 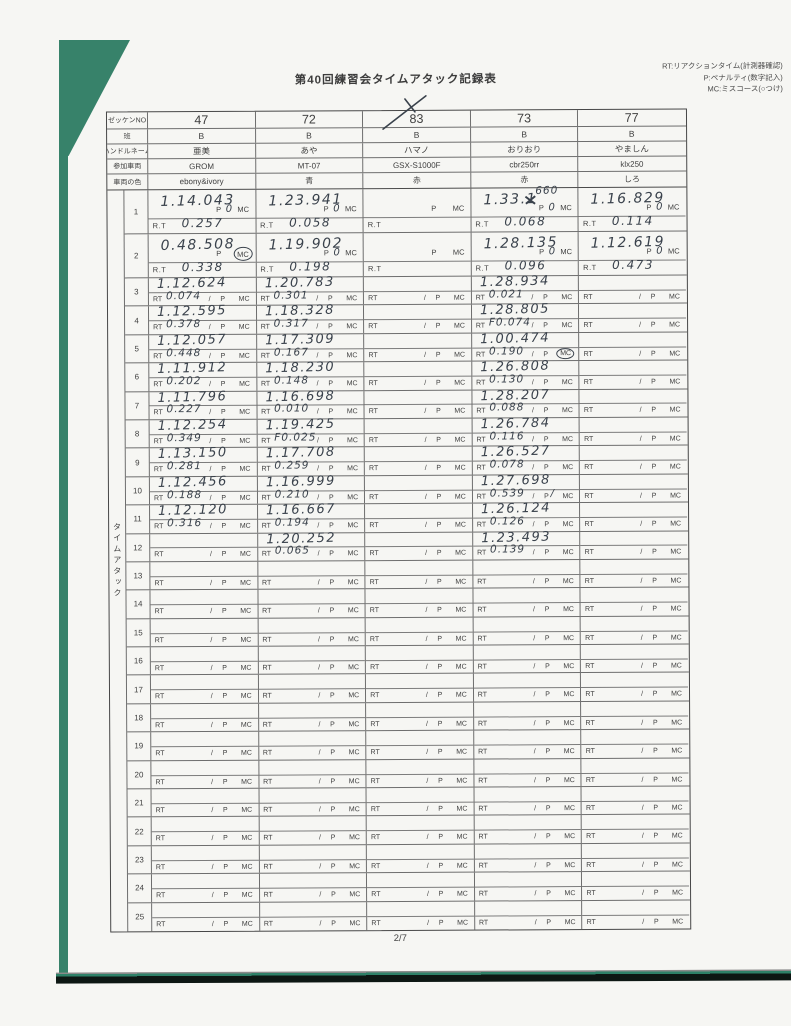 I want to click on rt-label: R.T, so click(x=482, y=268).